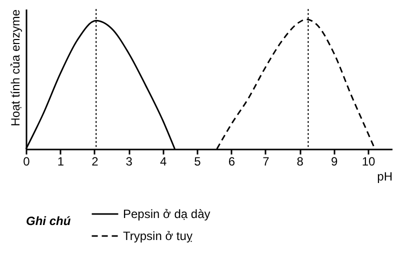  I want to click on x-tick-label: 2, so click(95, 161).